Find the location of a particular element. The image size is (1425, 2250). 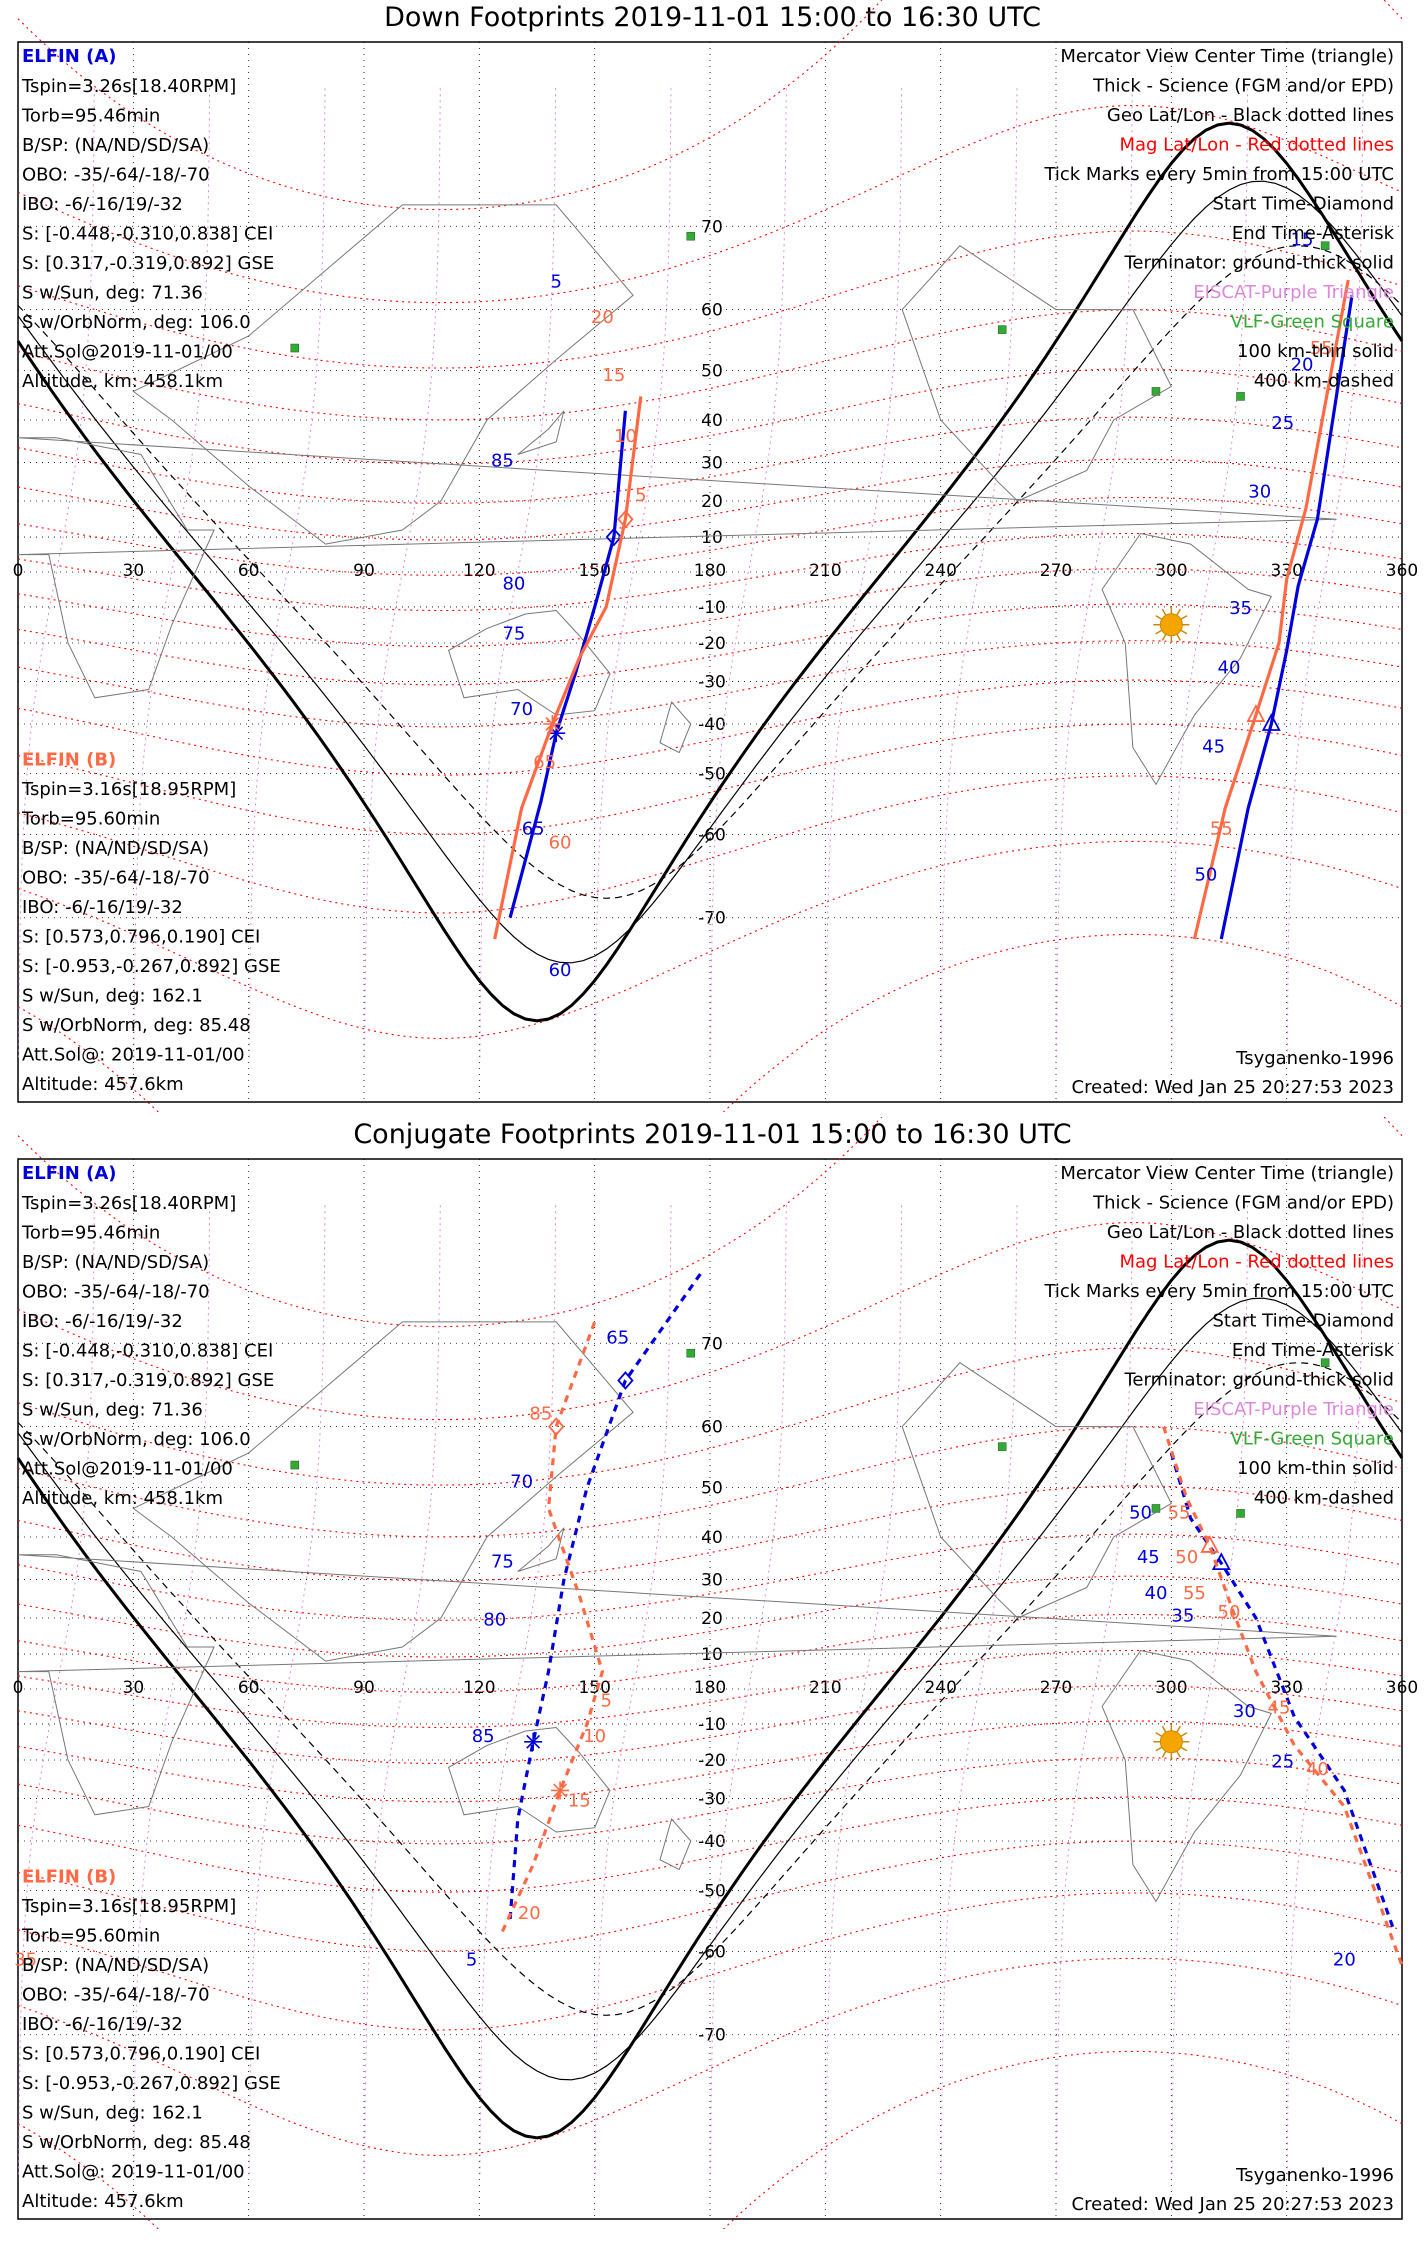

legend-entry: End Time-Asterisk is located at coordinates (1313, 1350).